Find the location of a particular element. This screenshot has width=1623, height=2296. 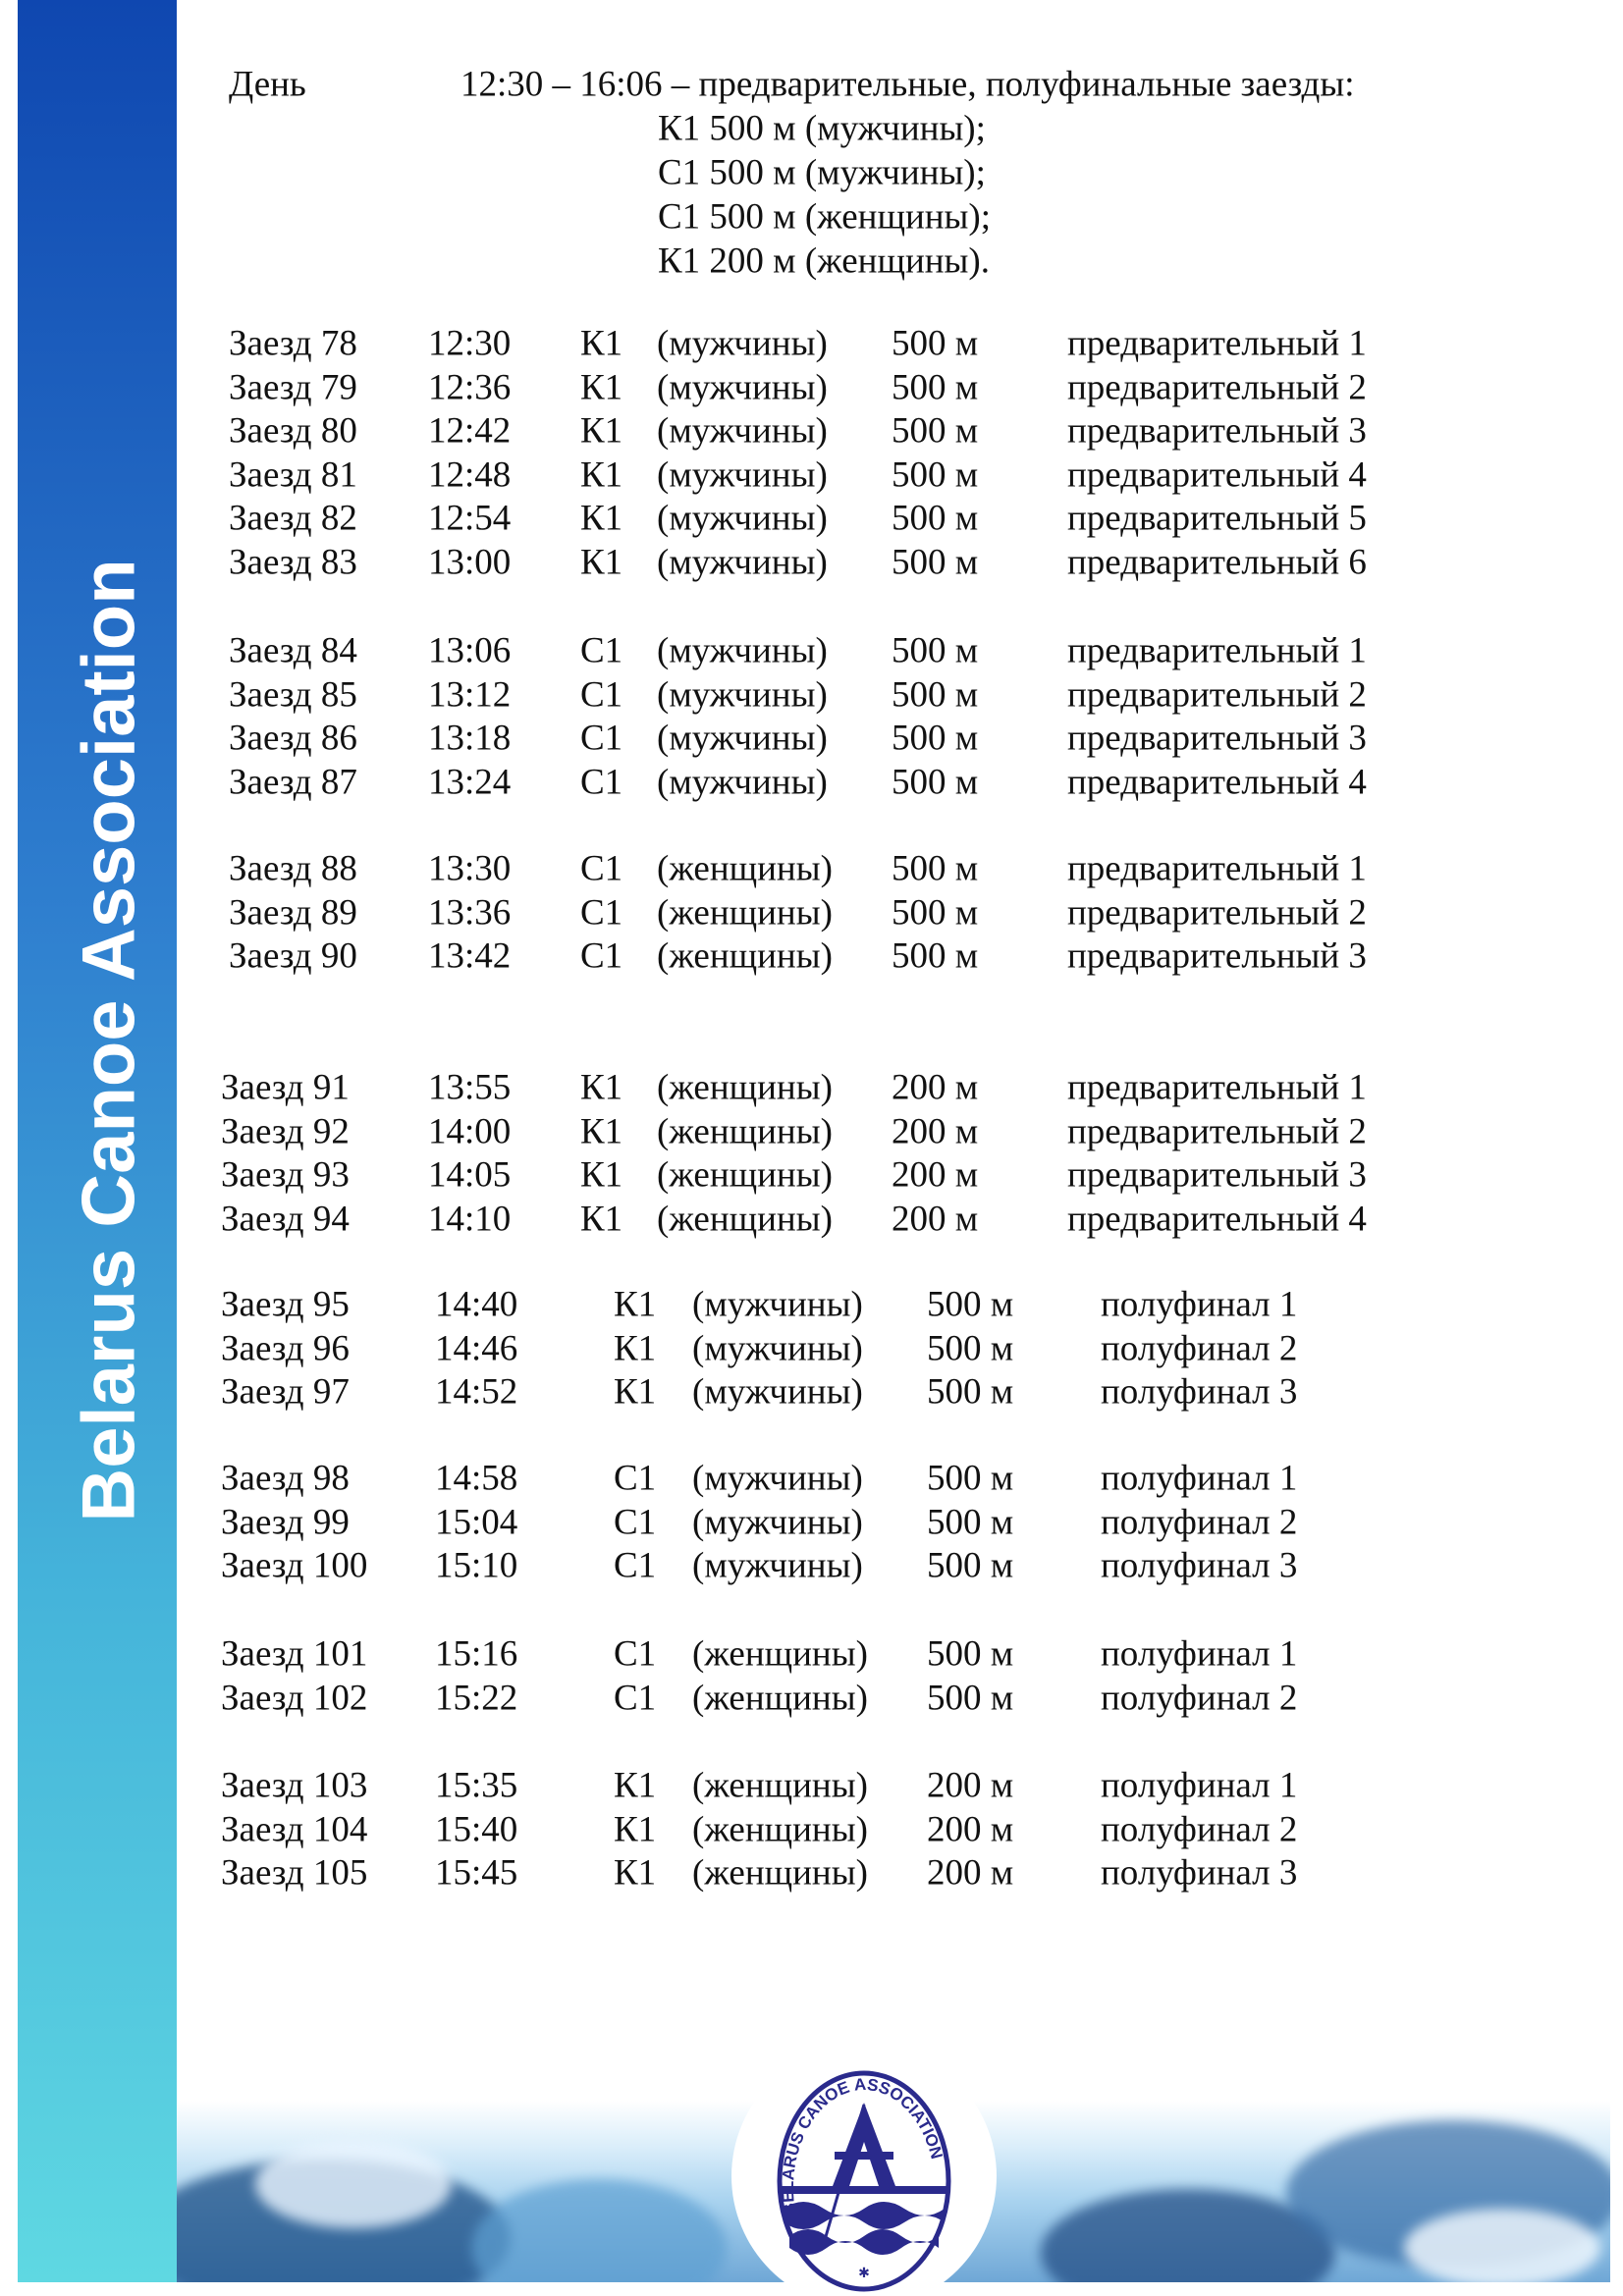

heat-time: 12:30 is located at coordinates (470, 343).